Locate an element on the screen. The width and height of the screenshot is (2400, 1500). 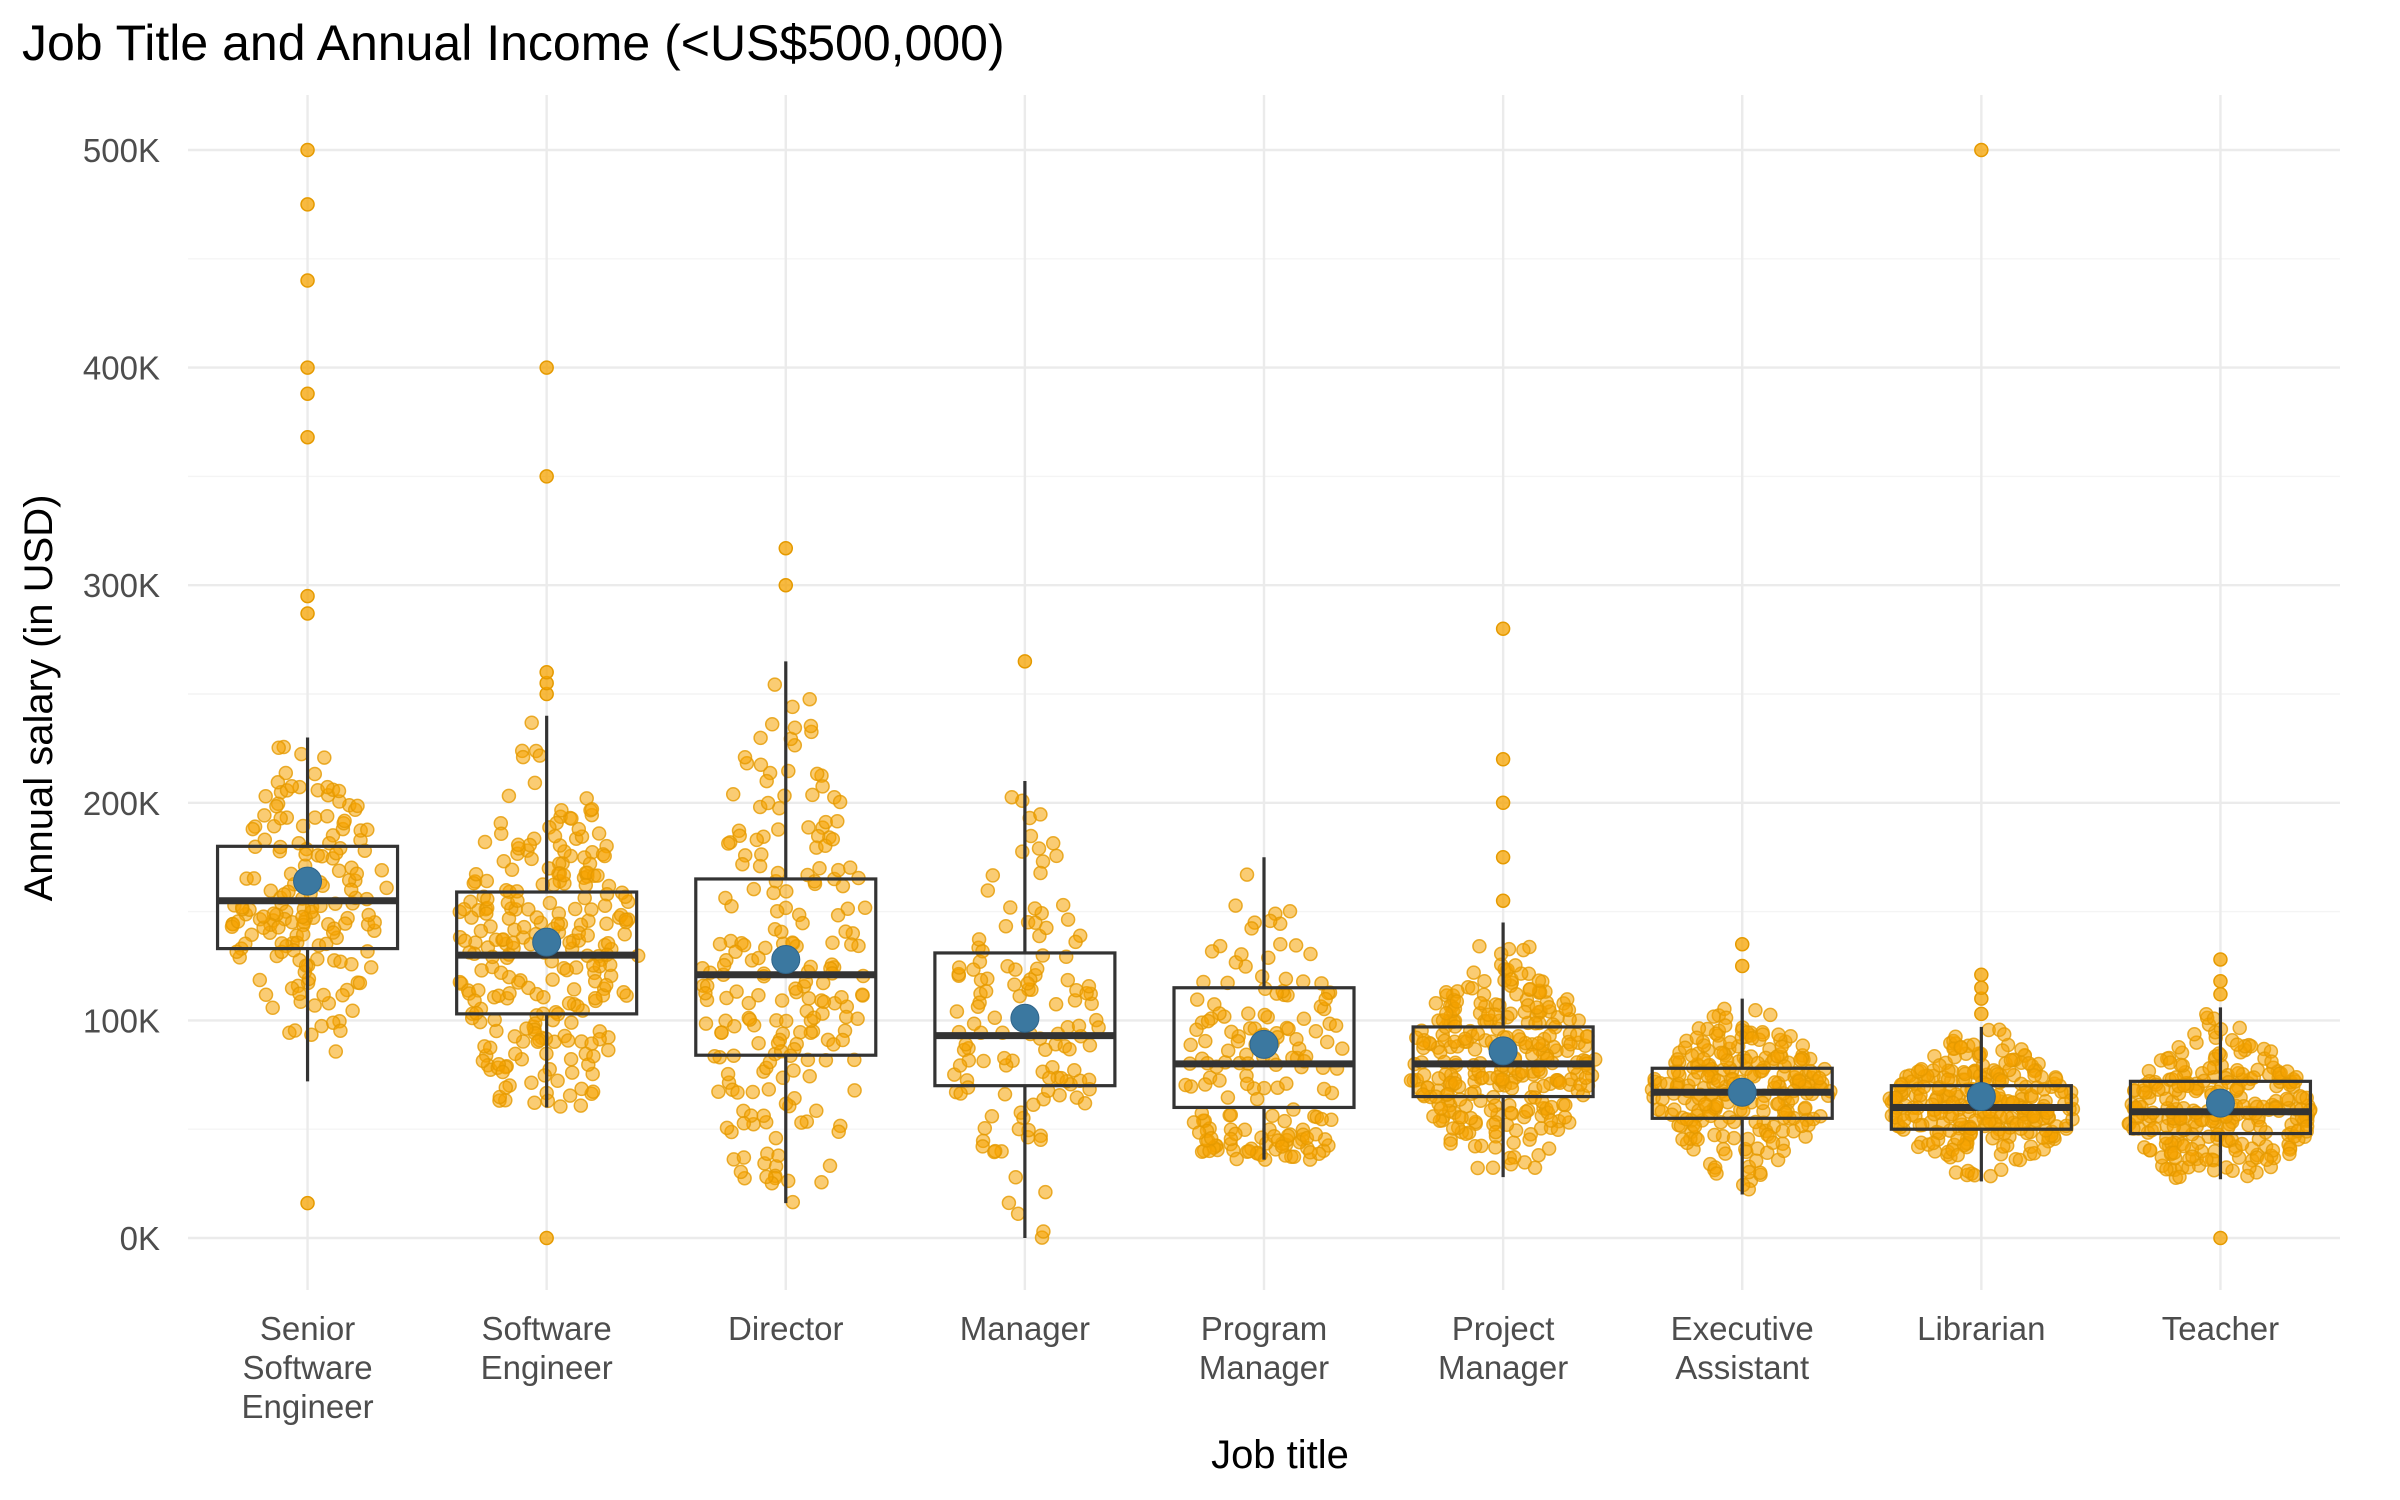
y-tick-label: 400K is located at coordinates (121, 368).